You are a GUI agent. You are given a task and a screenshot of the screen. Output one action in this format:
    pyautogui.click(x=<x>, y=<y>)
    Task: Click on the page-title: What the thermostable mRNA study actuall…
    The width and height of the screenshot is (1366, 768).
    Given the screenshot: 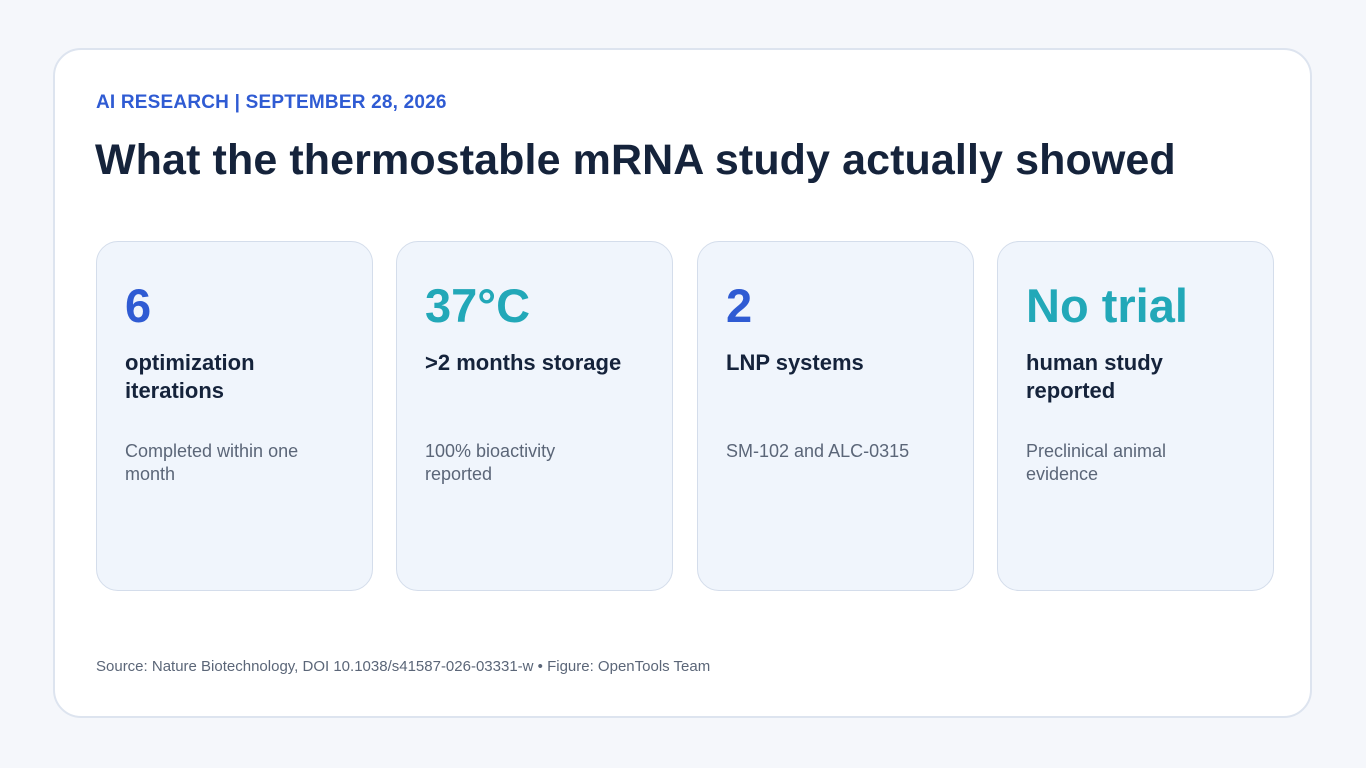 What is the action you would take?
    pyautogui.click(x=635, y=160)
    